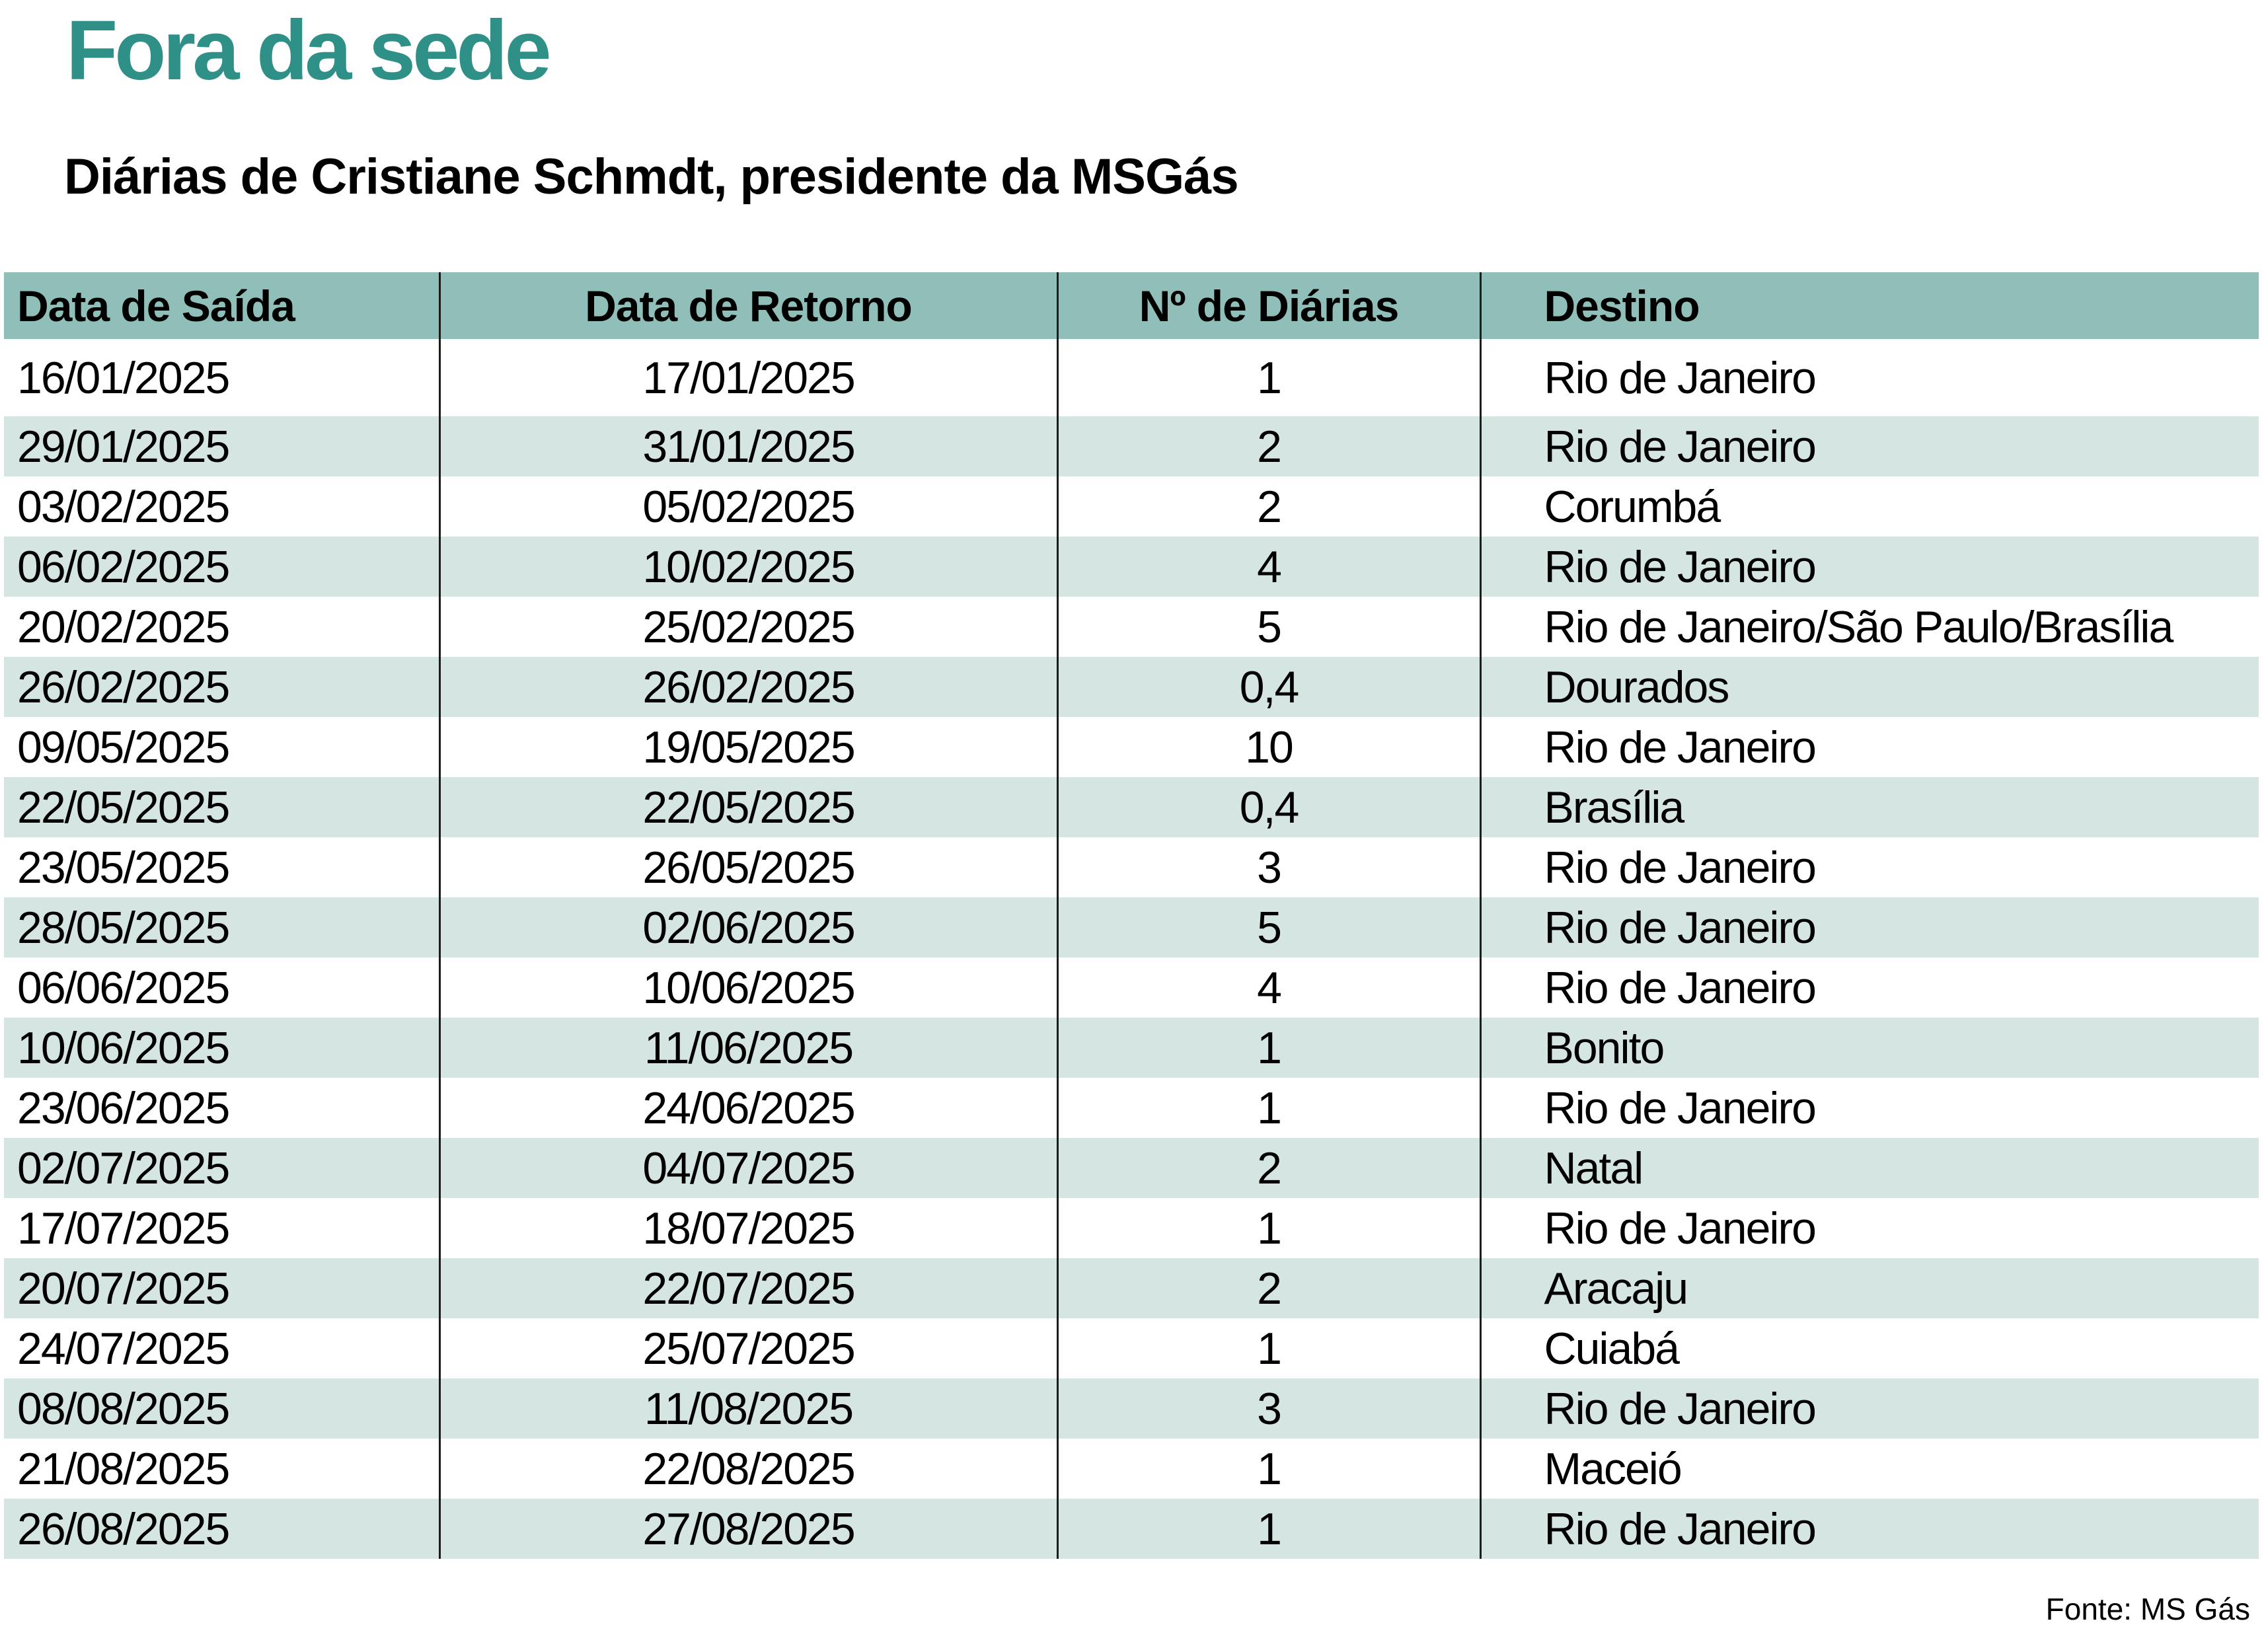  Describe the element at coordinates (1869, 1469) in the screenshot. I see `table-cell: Maceió` at that location.